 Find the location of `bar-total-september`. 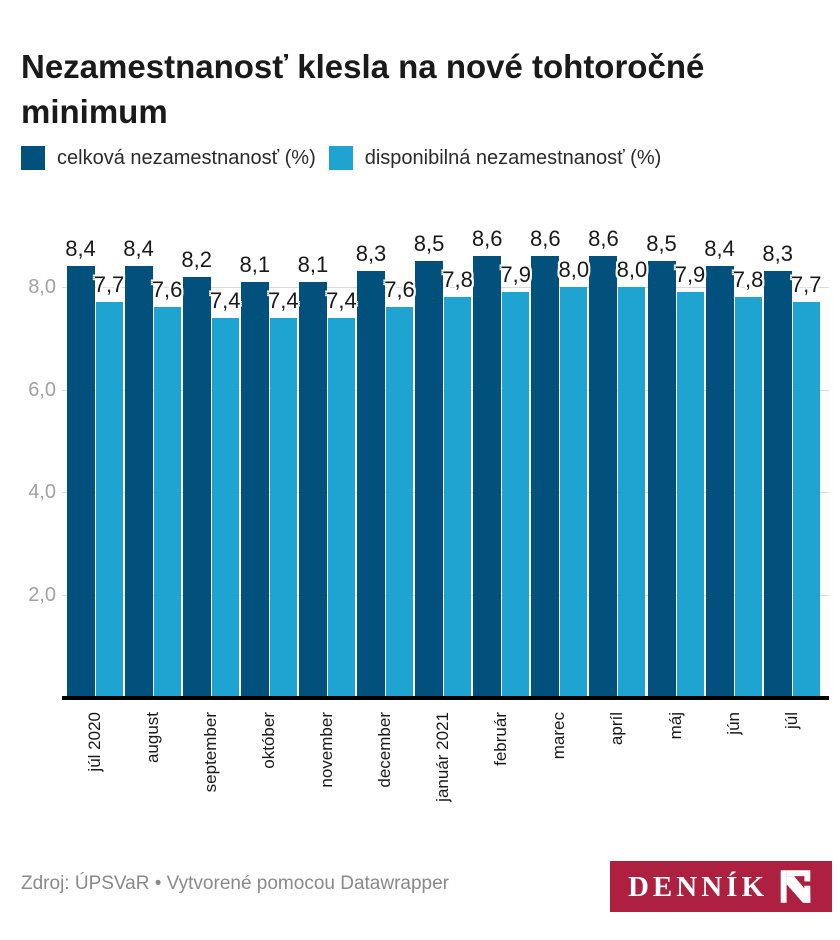

bar-total-september is located at coordinates (196, 486).